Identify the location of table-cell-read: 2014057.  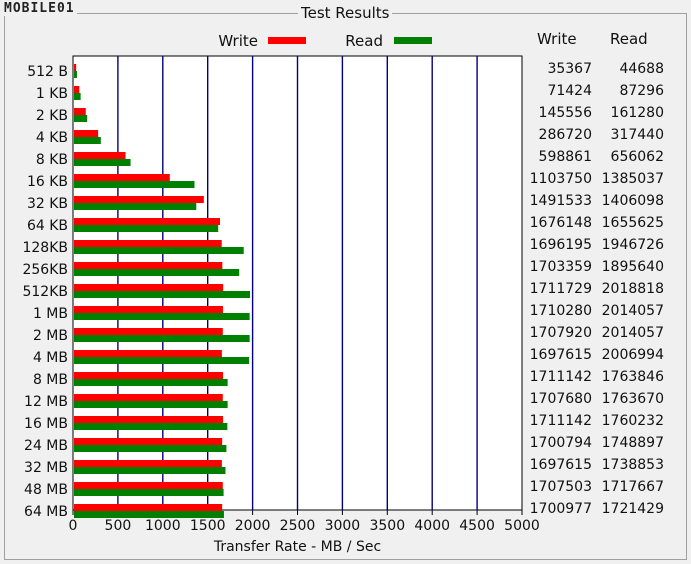
(632, 333).